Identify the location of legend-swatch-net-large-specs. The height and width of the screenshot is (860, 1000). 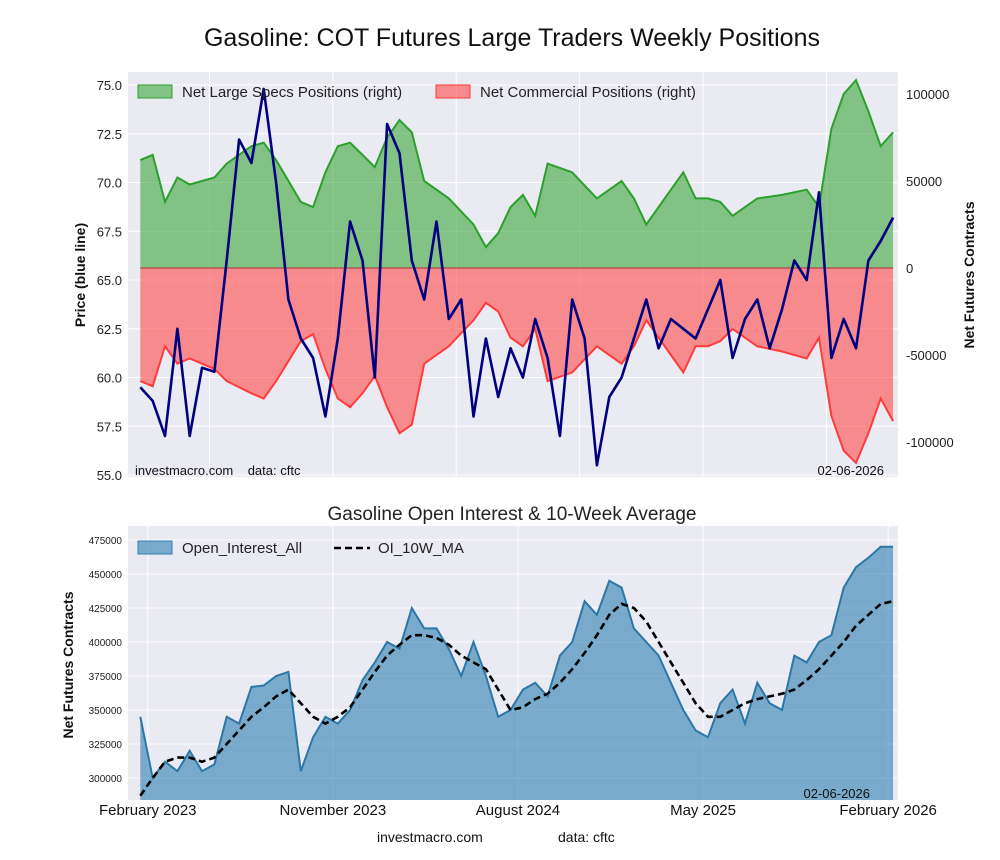
(155, 91).